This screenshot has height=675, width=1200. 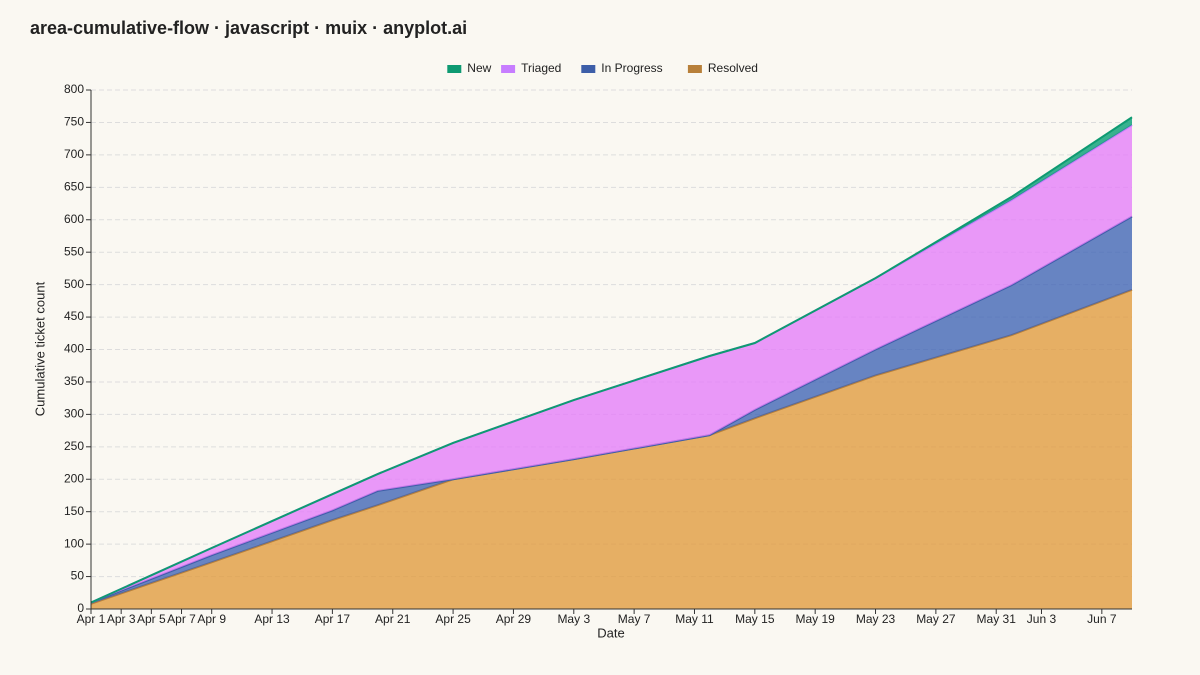 I want to click on y-tick-label: 100, so click(x=74, y=543).